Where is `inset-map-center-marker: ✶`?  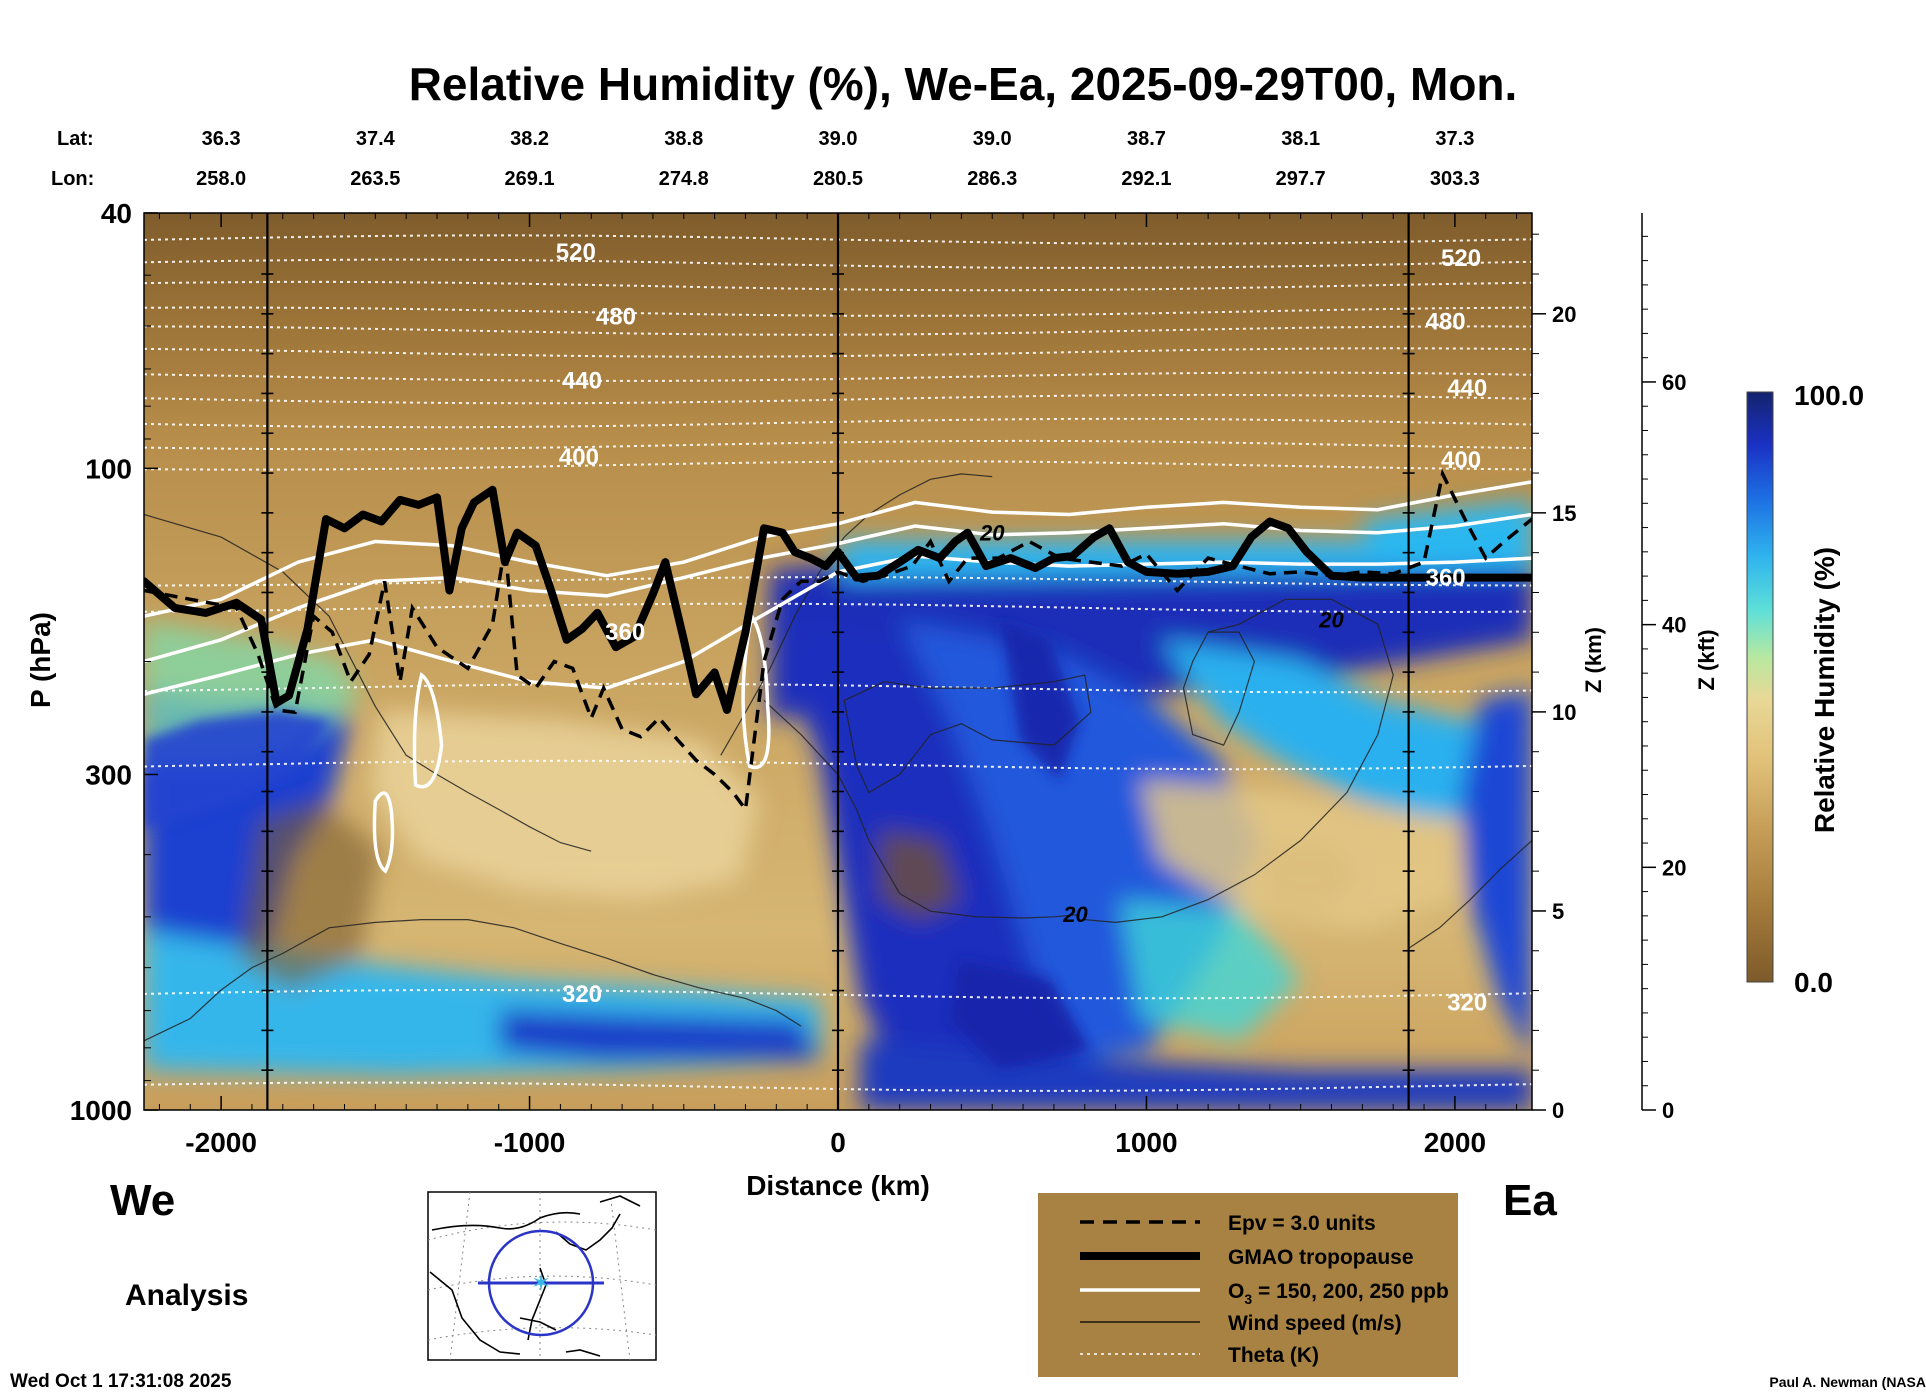
inset-map-center-marker: ✶ is located at coordinates (541, 1283).